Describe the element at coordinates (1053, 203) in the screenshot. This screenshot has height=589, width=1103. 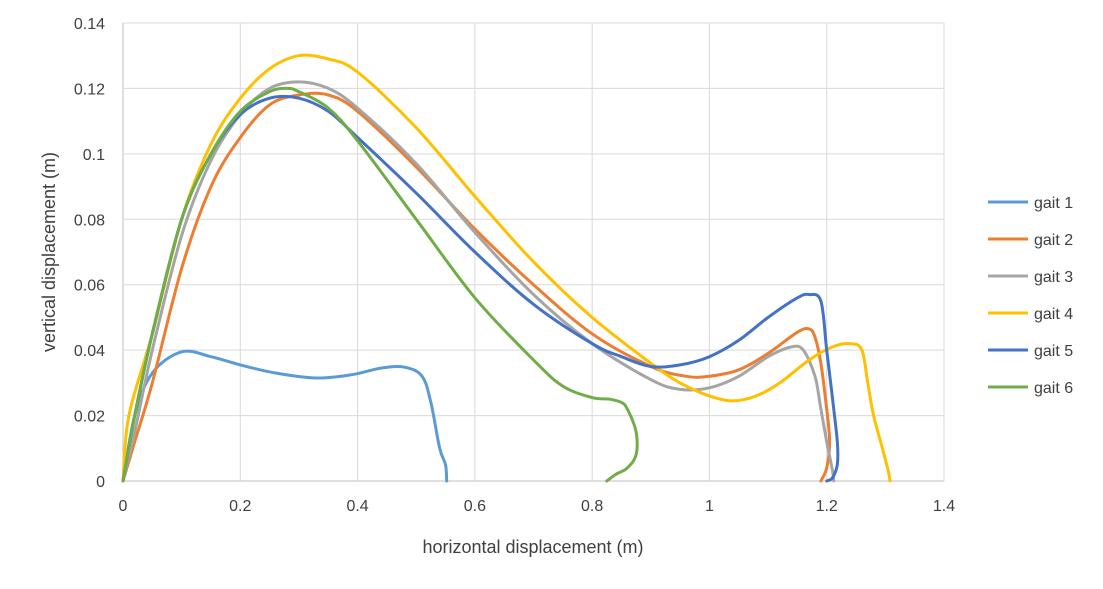
I see `legend-label-gait-1: gait 1` at that location.